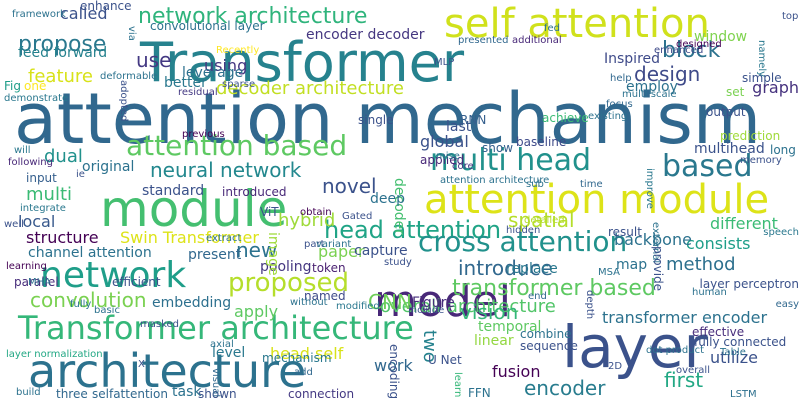 The width and height of the screenshot is (800, 400). What do you see at coordinates (286, 267) in the screenshot?
I see `word-pooling: pooling` at bounding box center [286, 267].